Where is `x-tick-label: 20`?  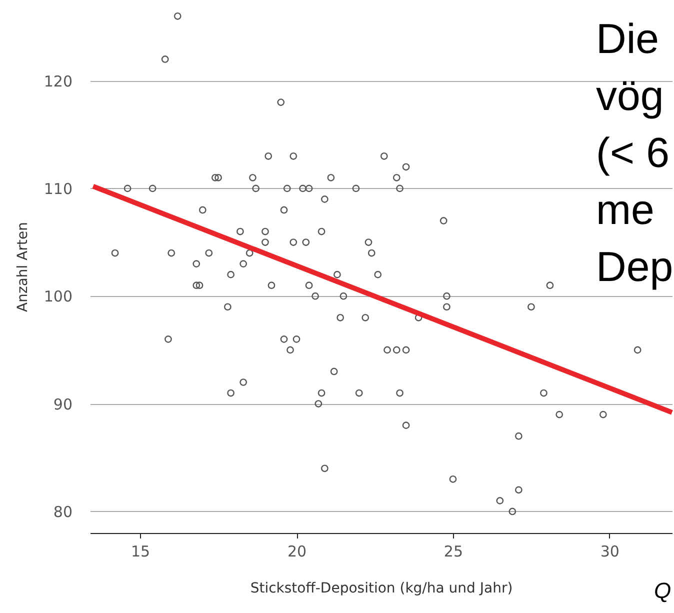 x-tick-label: 20 is located at coordinates (297, 551).